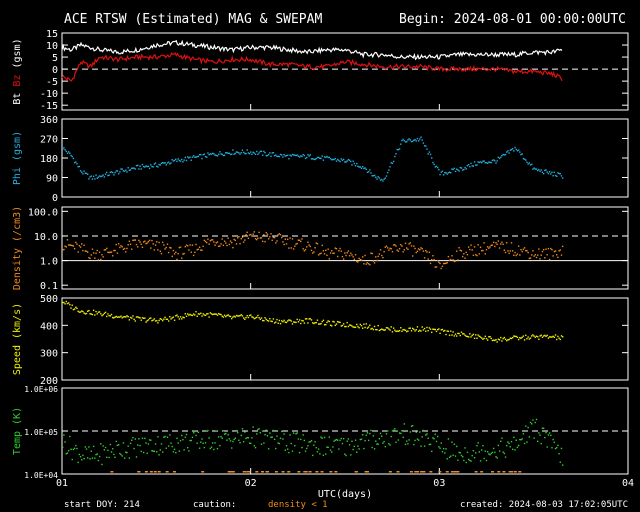  Describe the element at coordinates (431, 472) in the screenshot. I see `density-caution-marker` at that location.